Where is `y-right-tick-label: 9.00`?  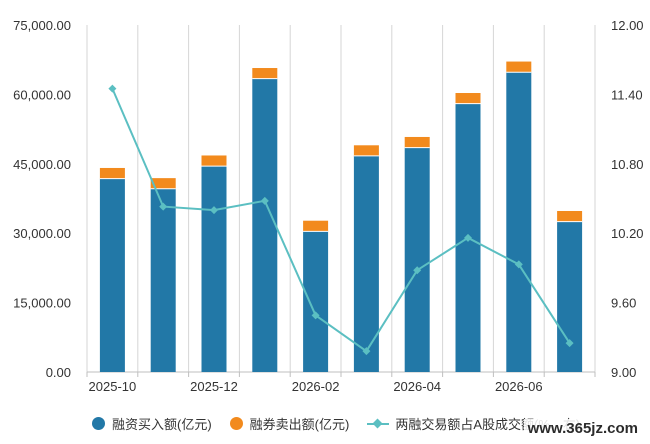
y-right-tick-label: 9.00 is located at coordinates (623, 372).